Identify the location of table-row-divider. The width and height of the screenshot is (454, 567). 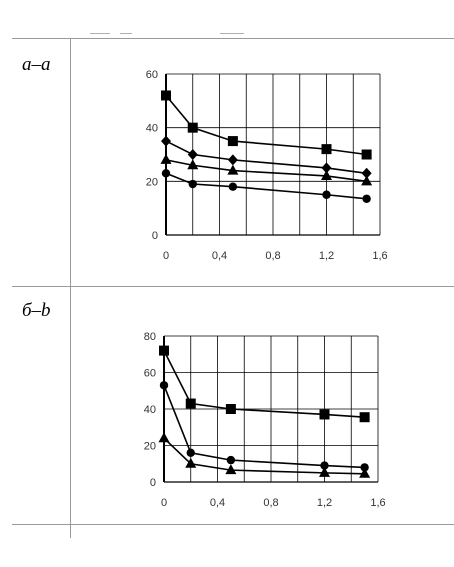
(233, 286).